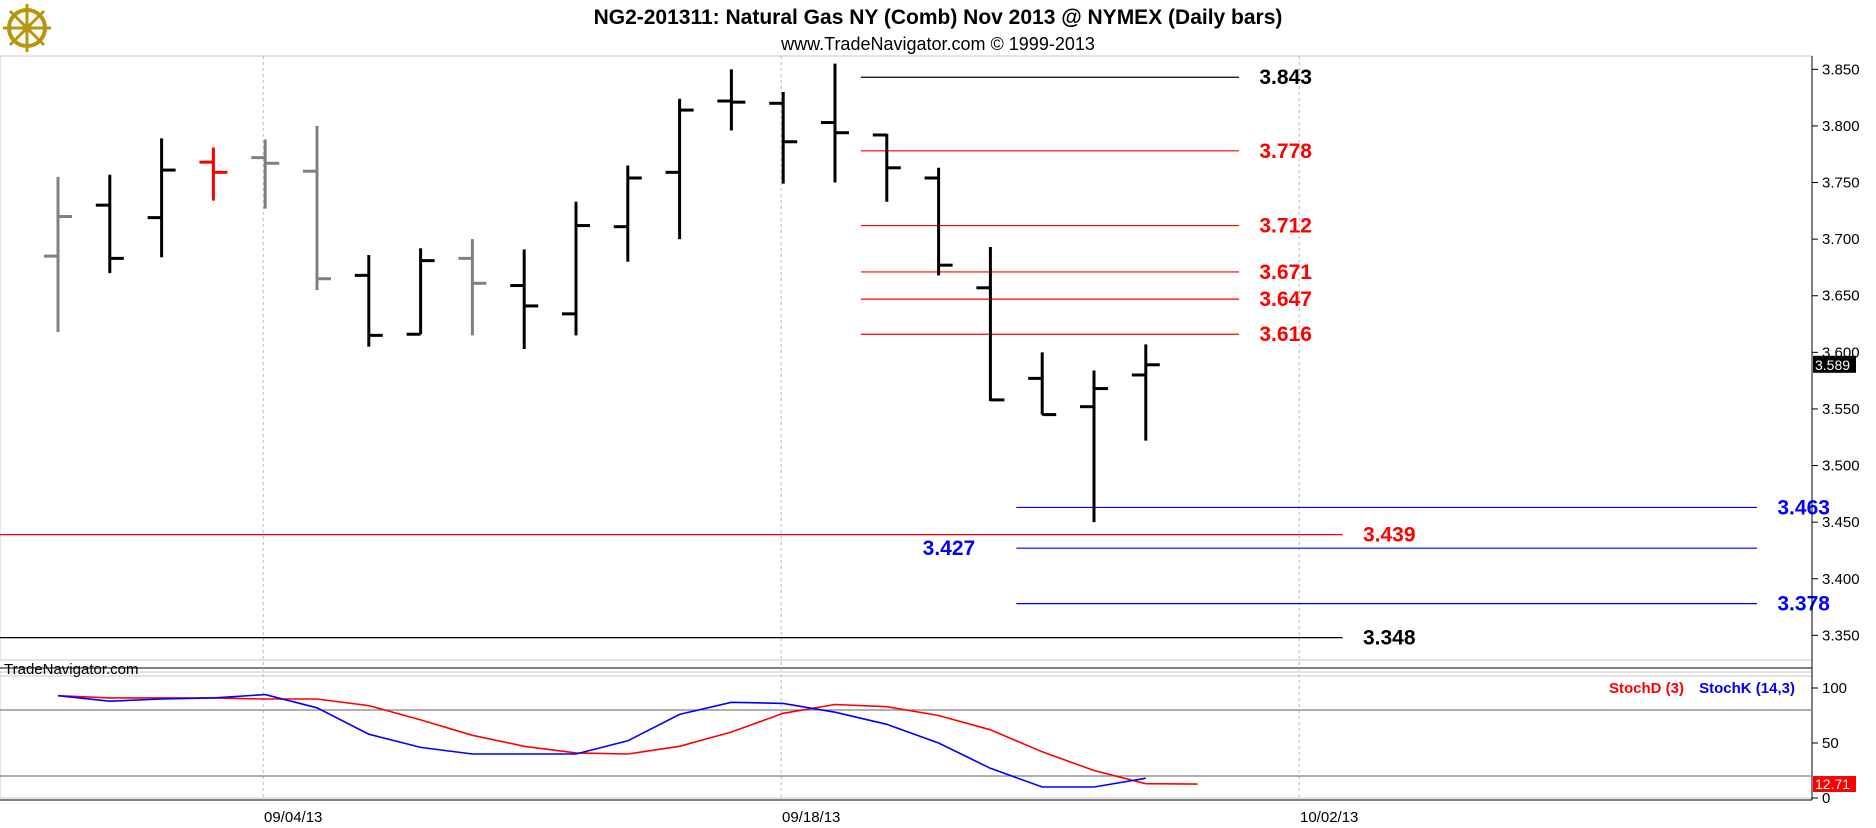 This screenshot has width=1876, height=828. I want to click on legend-stochk: StochK (14,3), so click(1747, 688).